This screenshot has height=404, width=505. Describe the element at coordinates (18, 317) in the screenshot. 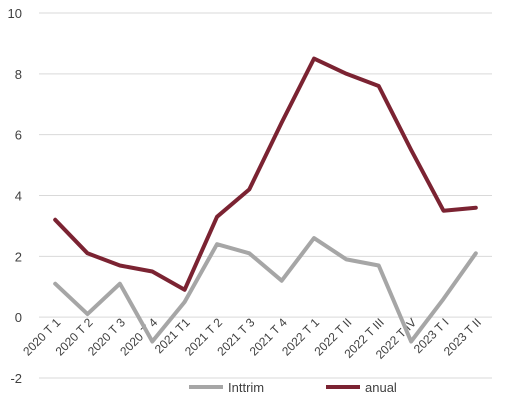

I see `y-tick-label: 0` at that location.